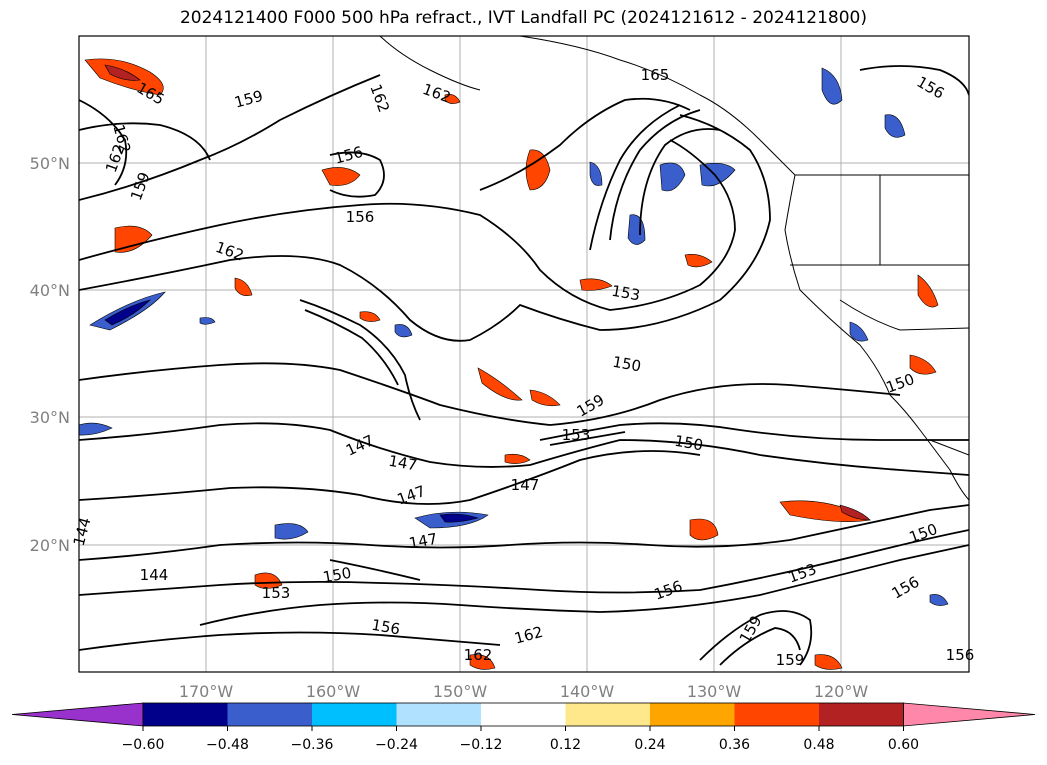 Image resolution: width=1047 pixels, height=765 pixels. I want to click on colorbar-extend-max, so click(969, 714).